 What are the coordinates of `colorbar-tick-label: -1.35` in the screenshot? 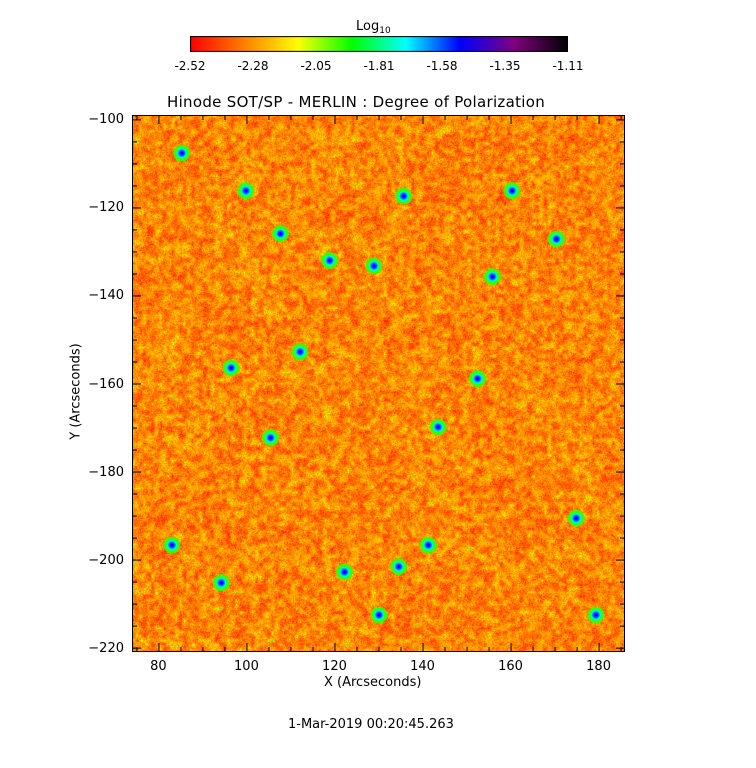 It's located at (505, 66).